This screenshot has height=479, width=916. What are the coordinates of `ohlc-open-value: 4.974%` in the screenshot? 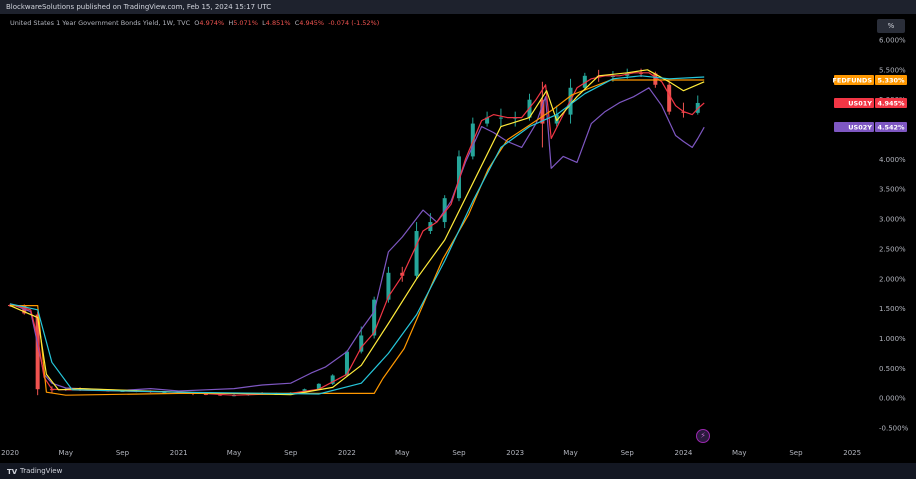 It's located at (212, 23).